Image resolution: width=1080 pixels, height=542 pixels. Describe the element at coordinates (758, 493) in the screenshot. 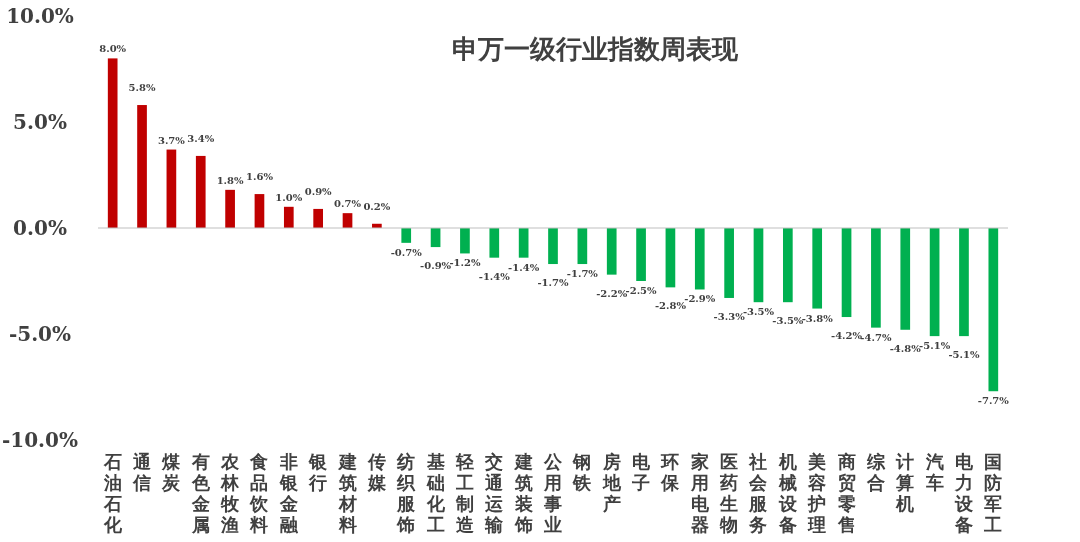

I see `x-tick-label: 社会服务` at that location.